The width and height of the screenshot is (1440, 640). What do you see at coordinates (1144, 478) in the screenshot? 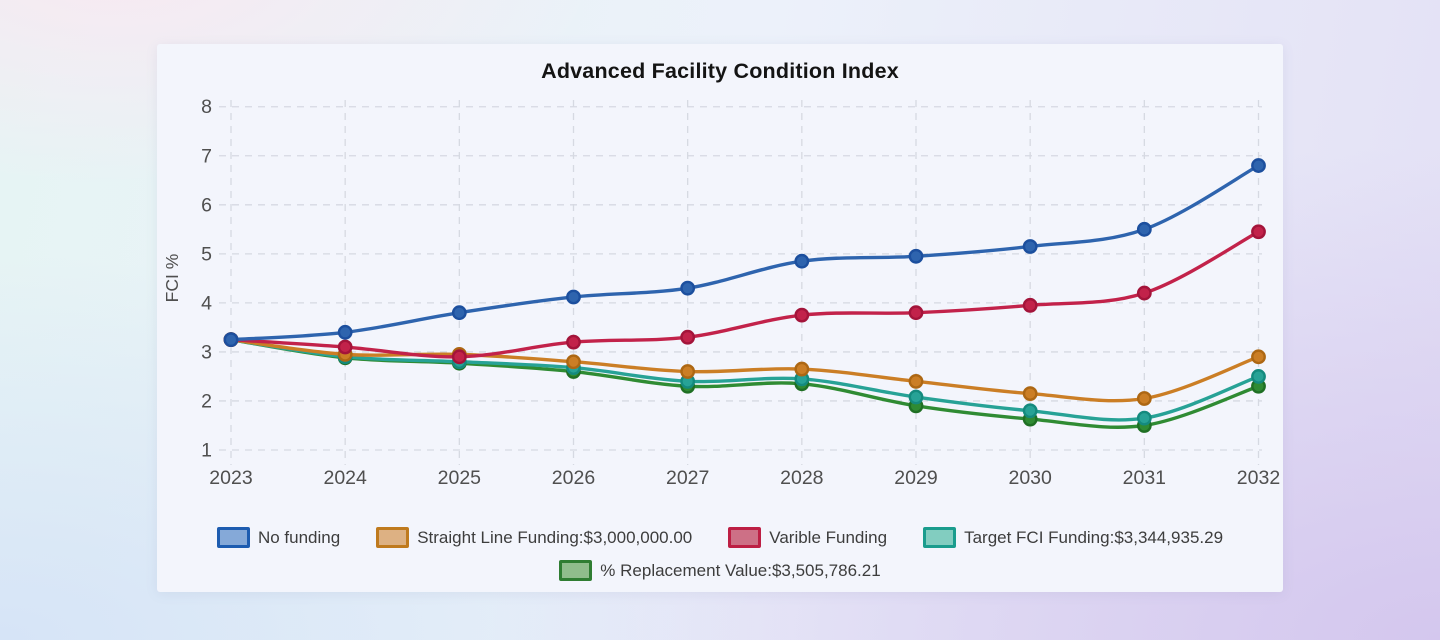
I see `x-axis-tick-label: 2031` at bounding box center [1144, 478].